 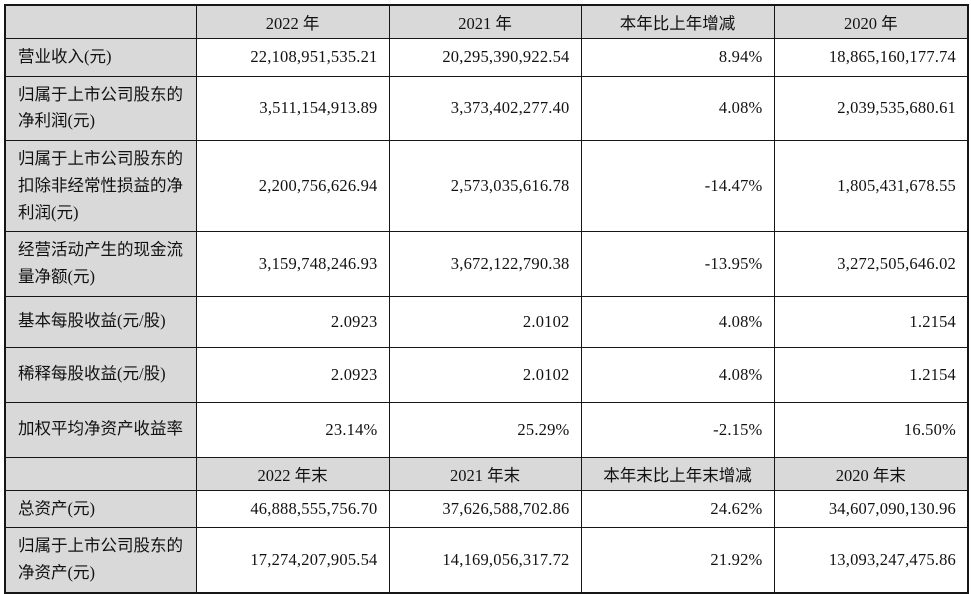 What do you see at coordinates (871, 509) in the screenshot?
I see `value-cell-2020: 34,607,090,130.96` at bounding box center [871, 509].